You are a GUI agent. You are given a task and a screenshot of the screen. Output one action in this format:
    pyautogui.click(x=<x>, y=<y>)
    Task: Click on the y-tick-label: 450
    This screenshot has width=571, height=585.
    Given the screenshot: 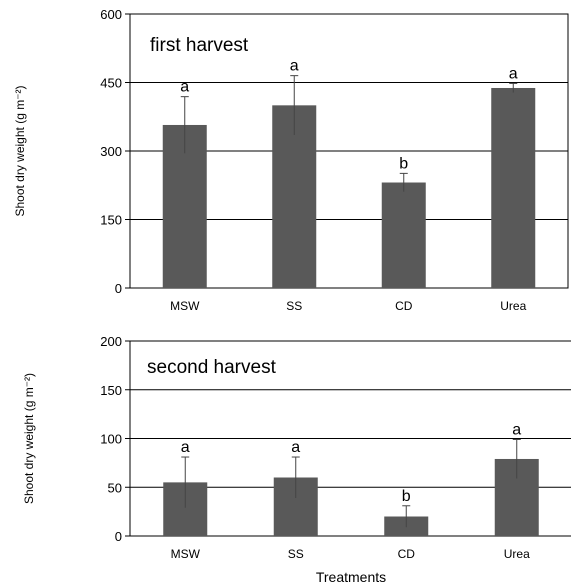 What is the action you would take?
    pyautogui.click(x=111, y=83)
    